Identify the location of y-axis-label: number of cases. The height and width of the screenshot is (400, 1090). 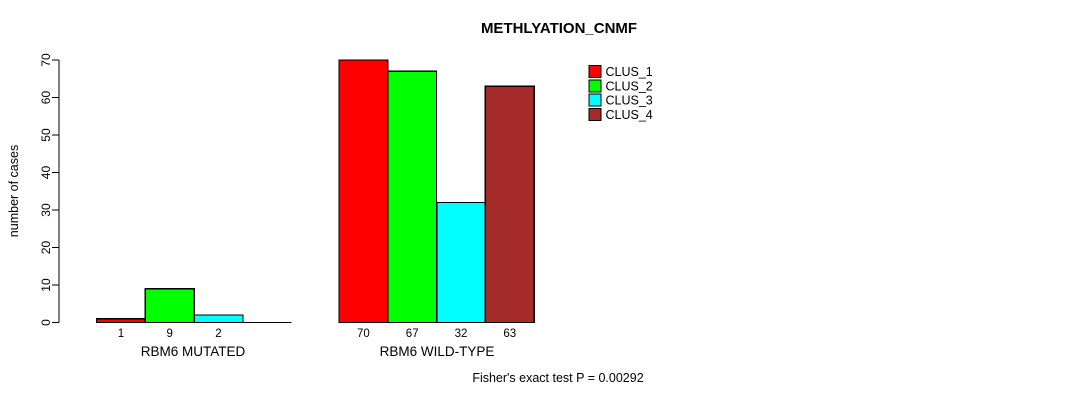
(14, 191).